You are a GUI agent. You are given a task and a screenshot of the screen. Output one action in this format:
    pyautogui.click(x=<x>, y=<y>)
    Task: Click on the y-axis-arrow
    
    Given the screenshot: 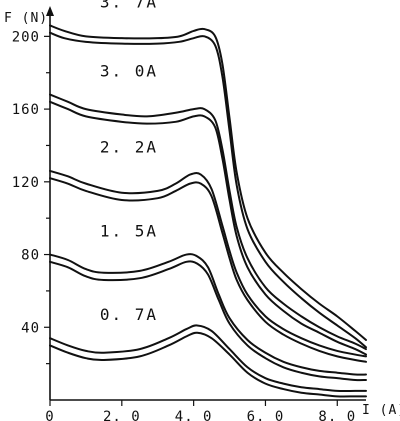 What is the action you would take?
    pyautogui.click(x=50, y=11)
    